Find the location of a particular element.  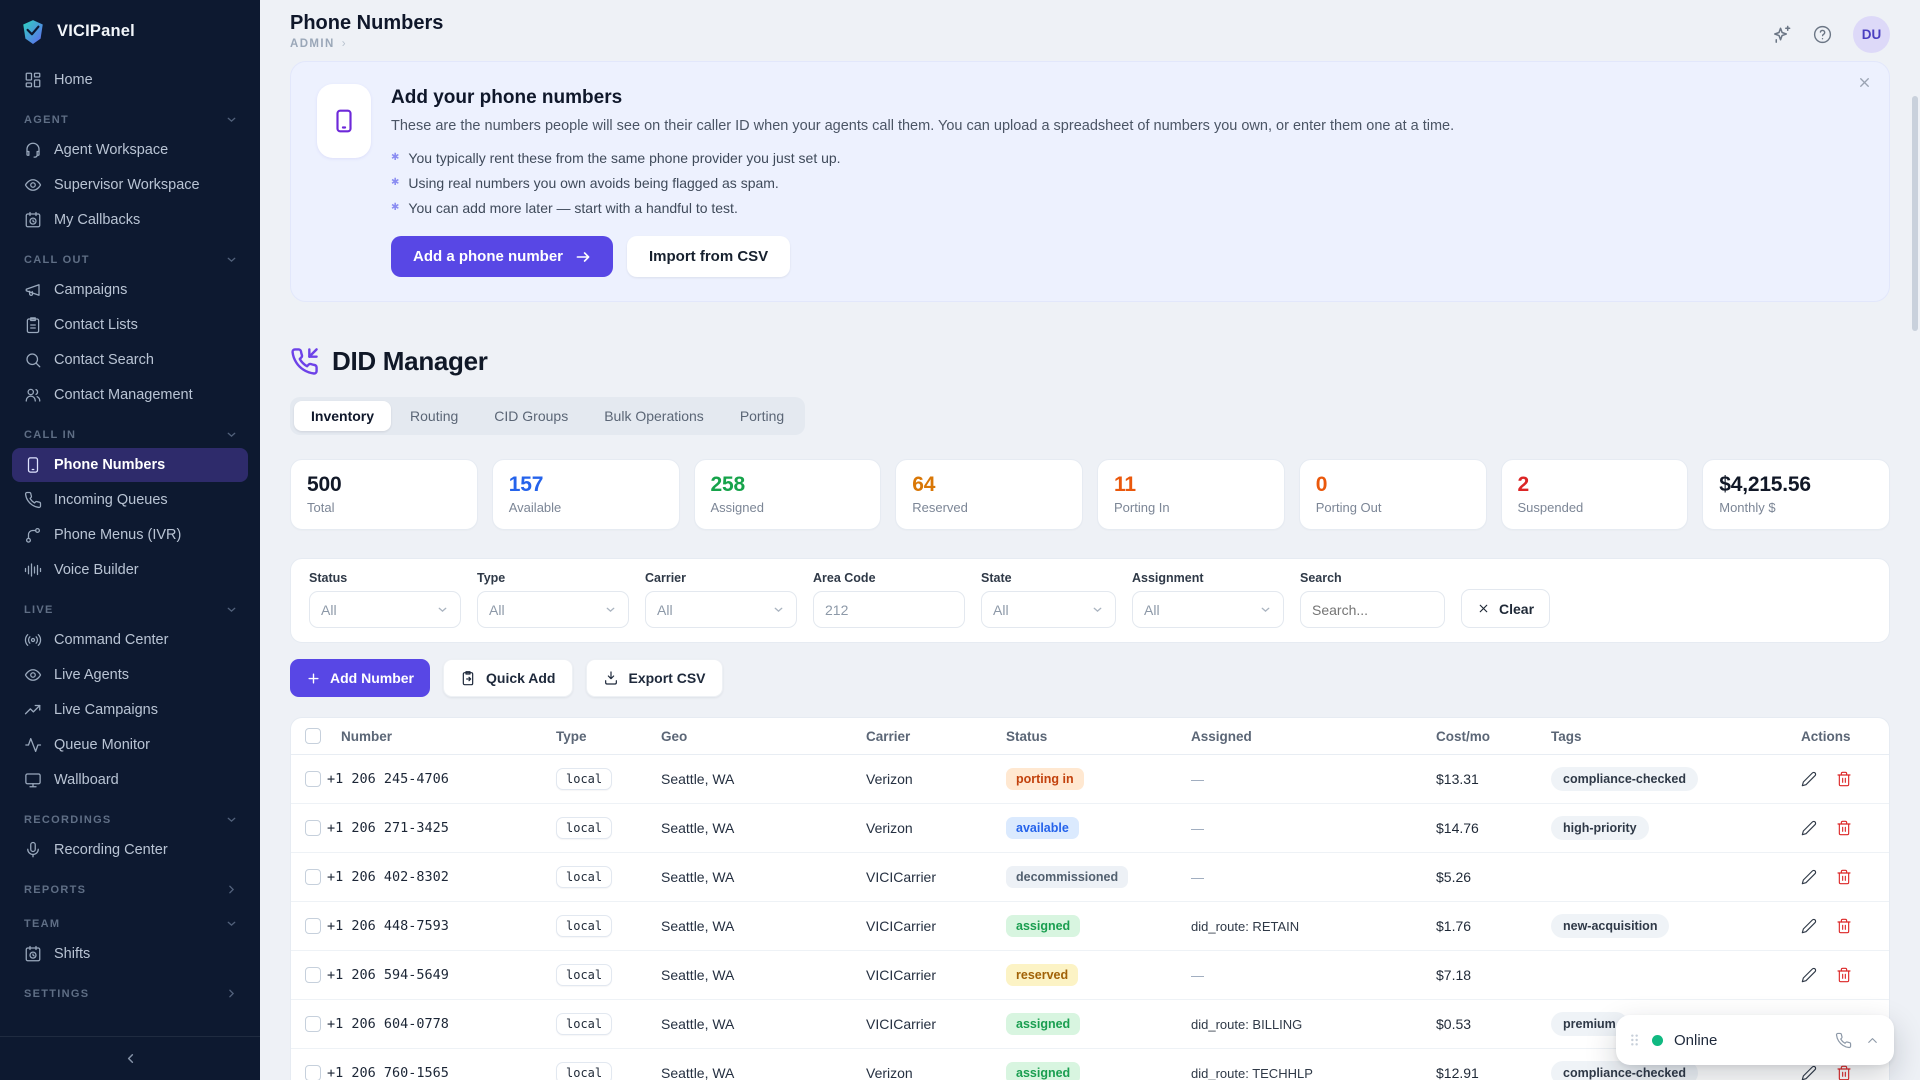

scrollbar-thumb is located at coordinates (1915, 213).